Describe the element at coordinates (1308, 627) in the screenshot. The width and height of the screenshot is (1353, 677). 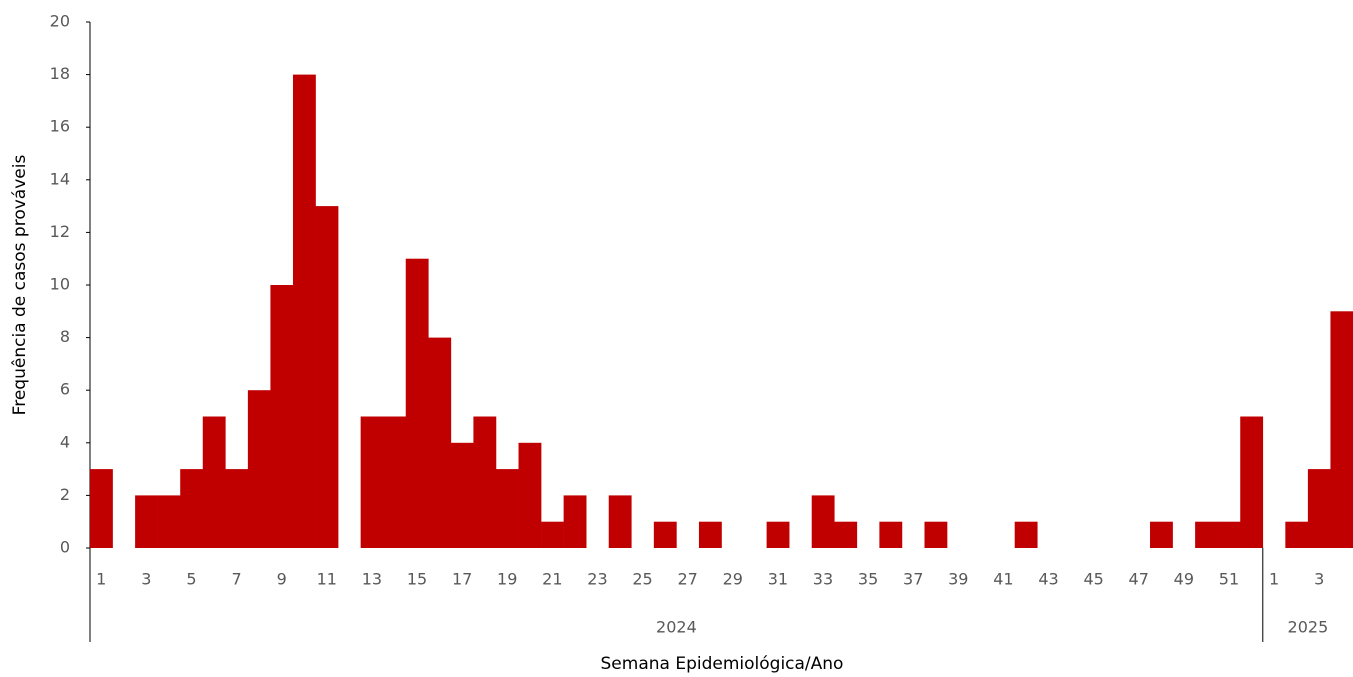
I see `group-label: 2025` at that location.